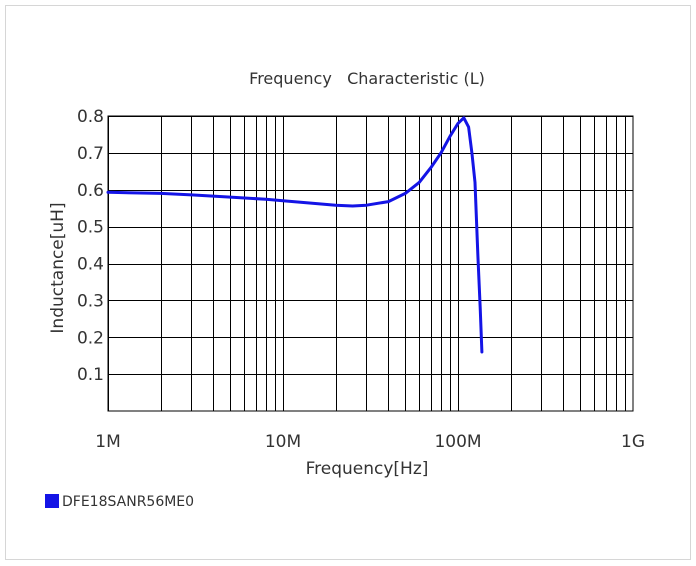 The image size is (696, 566). What do you see at coordinates (90, 375) in the screenshot?
I see `y-tick-label: 0.1` at bounding box center [90, 375].